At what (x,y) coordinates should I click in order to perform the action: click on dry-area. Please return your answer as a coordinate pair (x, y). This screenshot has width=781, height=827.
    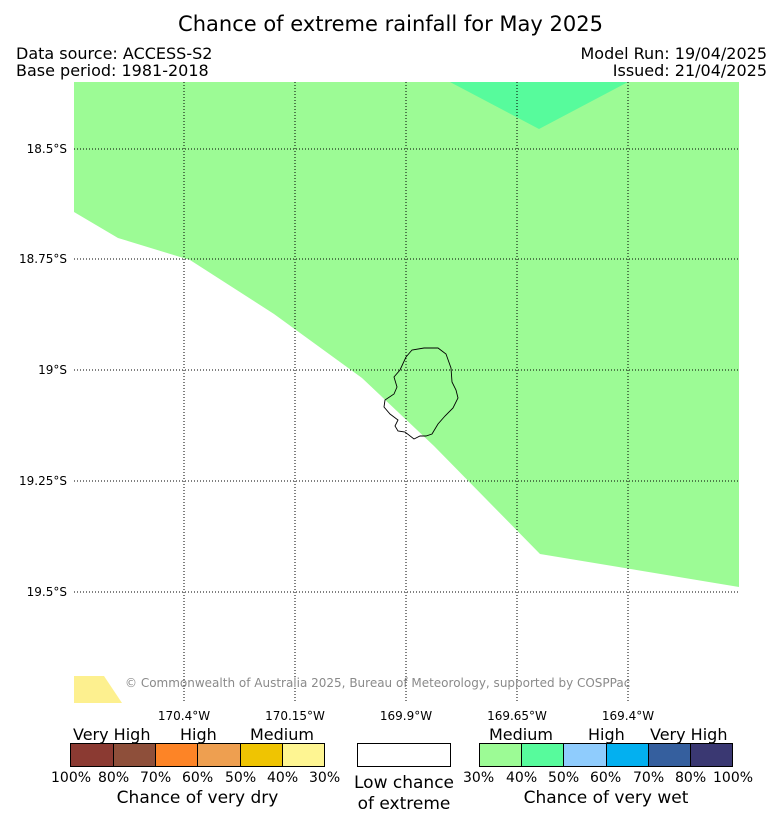
    Looking at the image, I should click on (98, 689).